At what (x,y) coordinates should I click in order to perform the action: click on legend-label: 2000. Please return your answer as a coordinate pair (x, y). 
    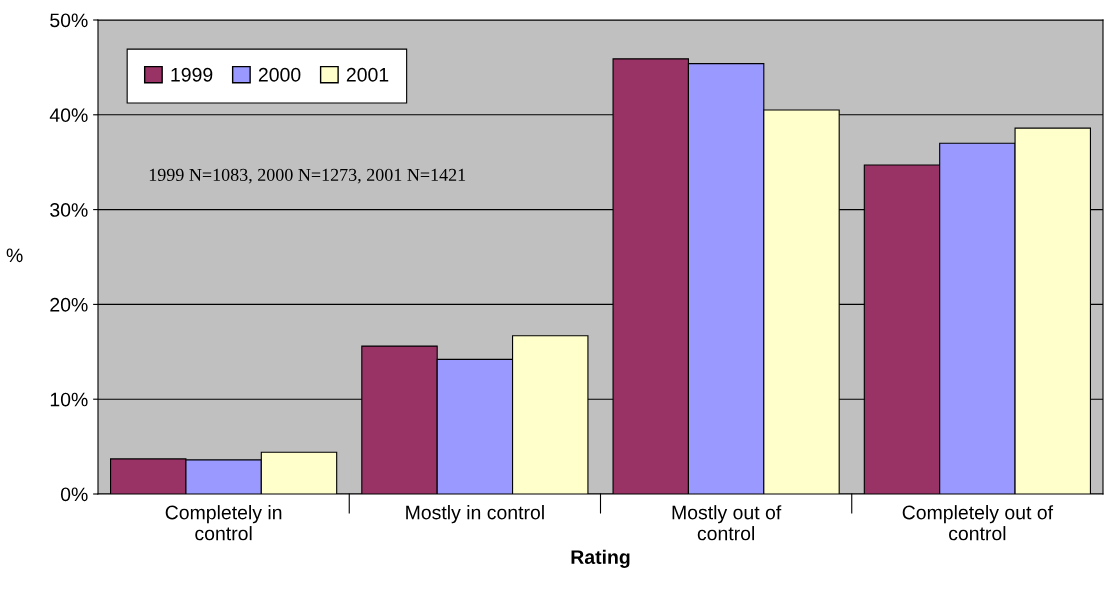
    Looking at the image, I should click on (279, 74).